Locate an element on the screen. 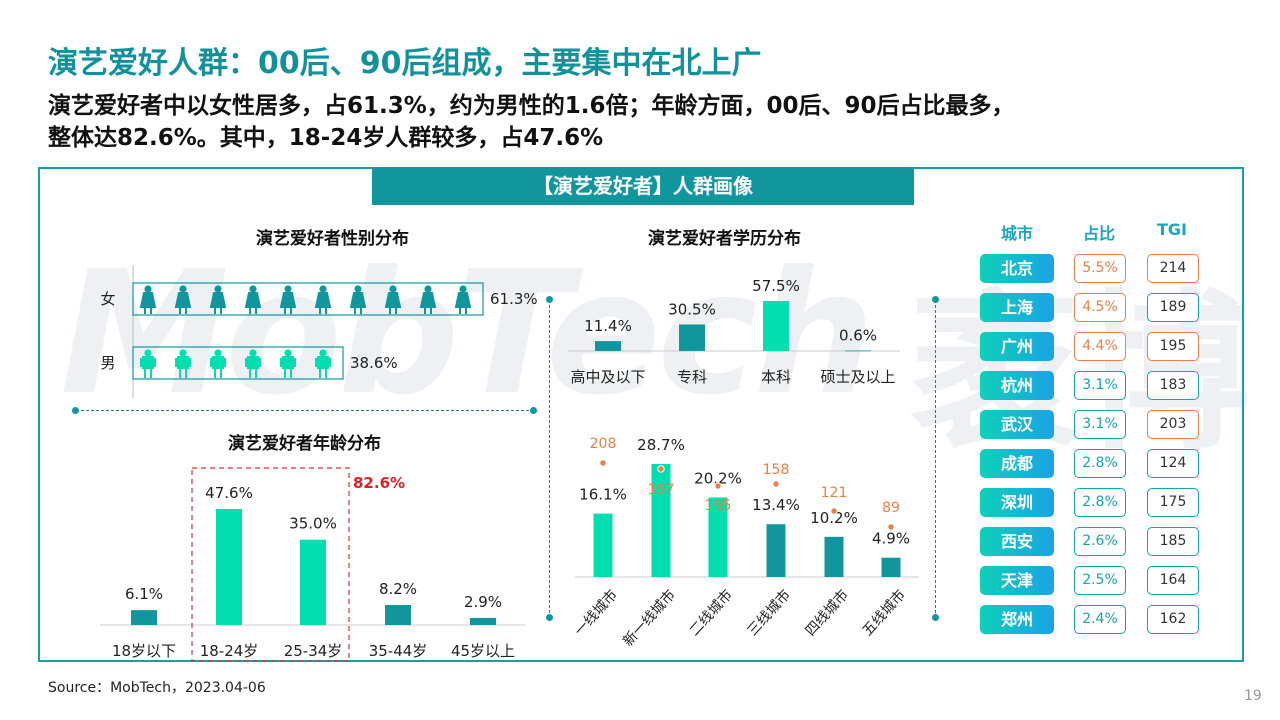 The image size is (1280, 720). city-share-cell: 3.1% is located at coordinates (1100, 385).